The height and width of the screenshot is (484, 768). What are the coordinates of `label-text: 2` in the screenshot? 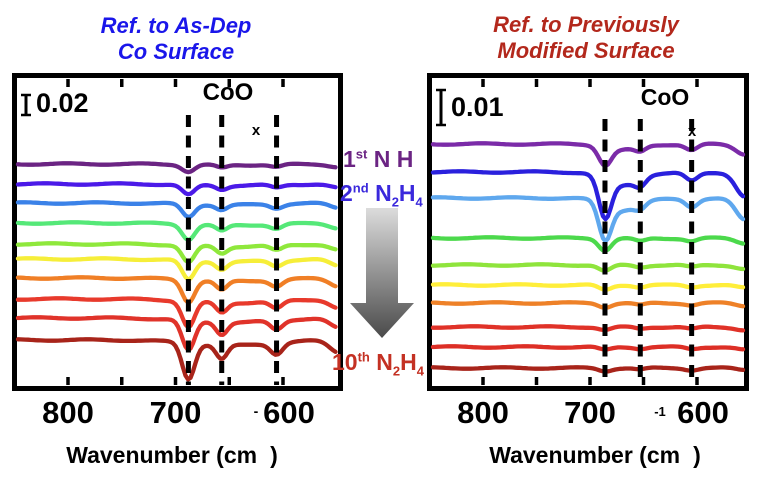 It's located at (346, 193).